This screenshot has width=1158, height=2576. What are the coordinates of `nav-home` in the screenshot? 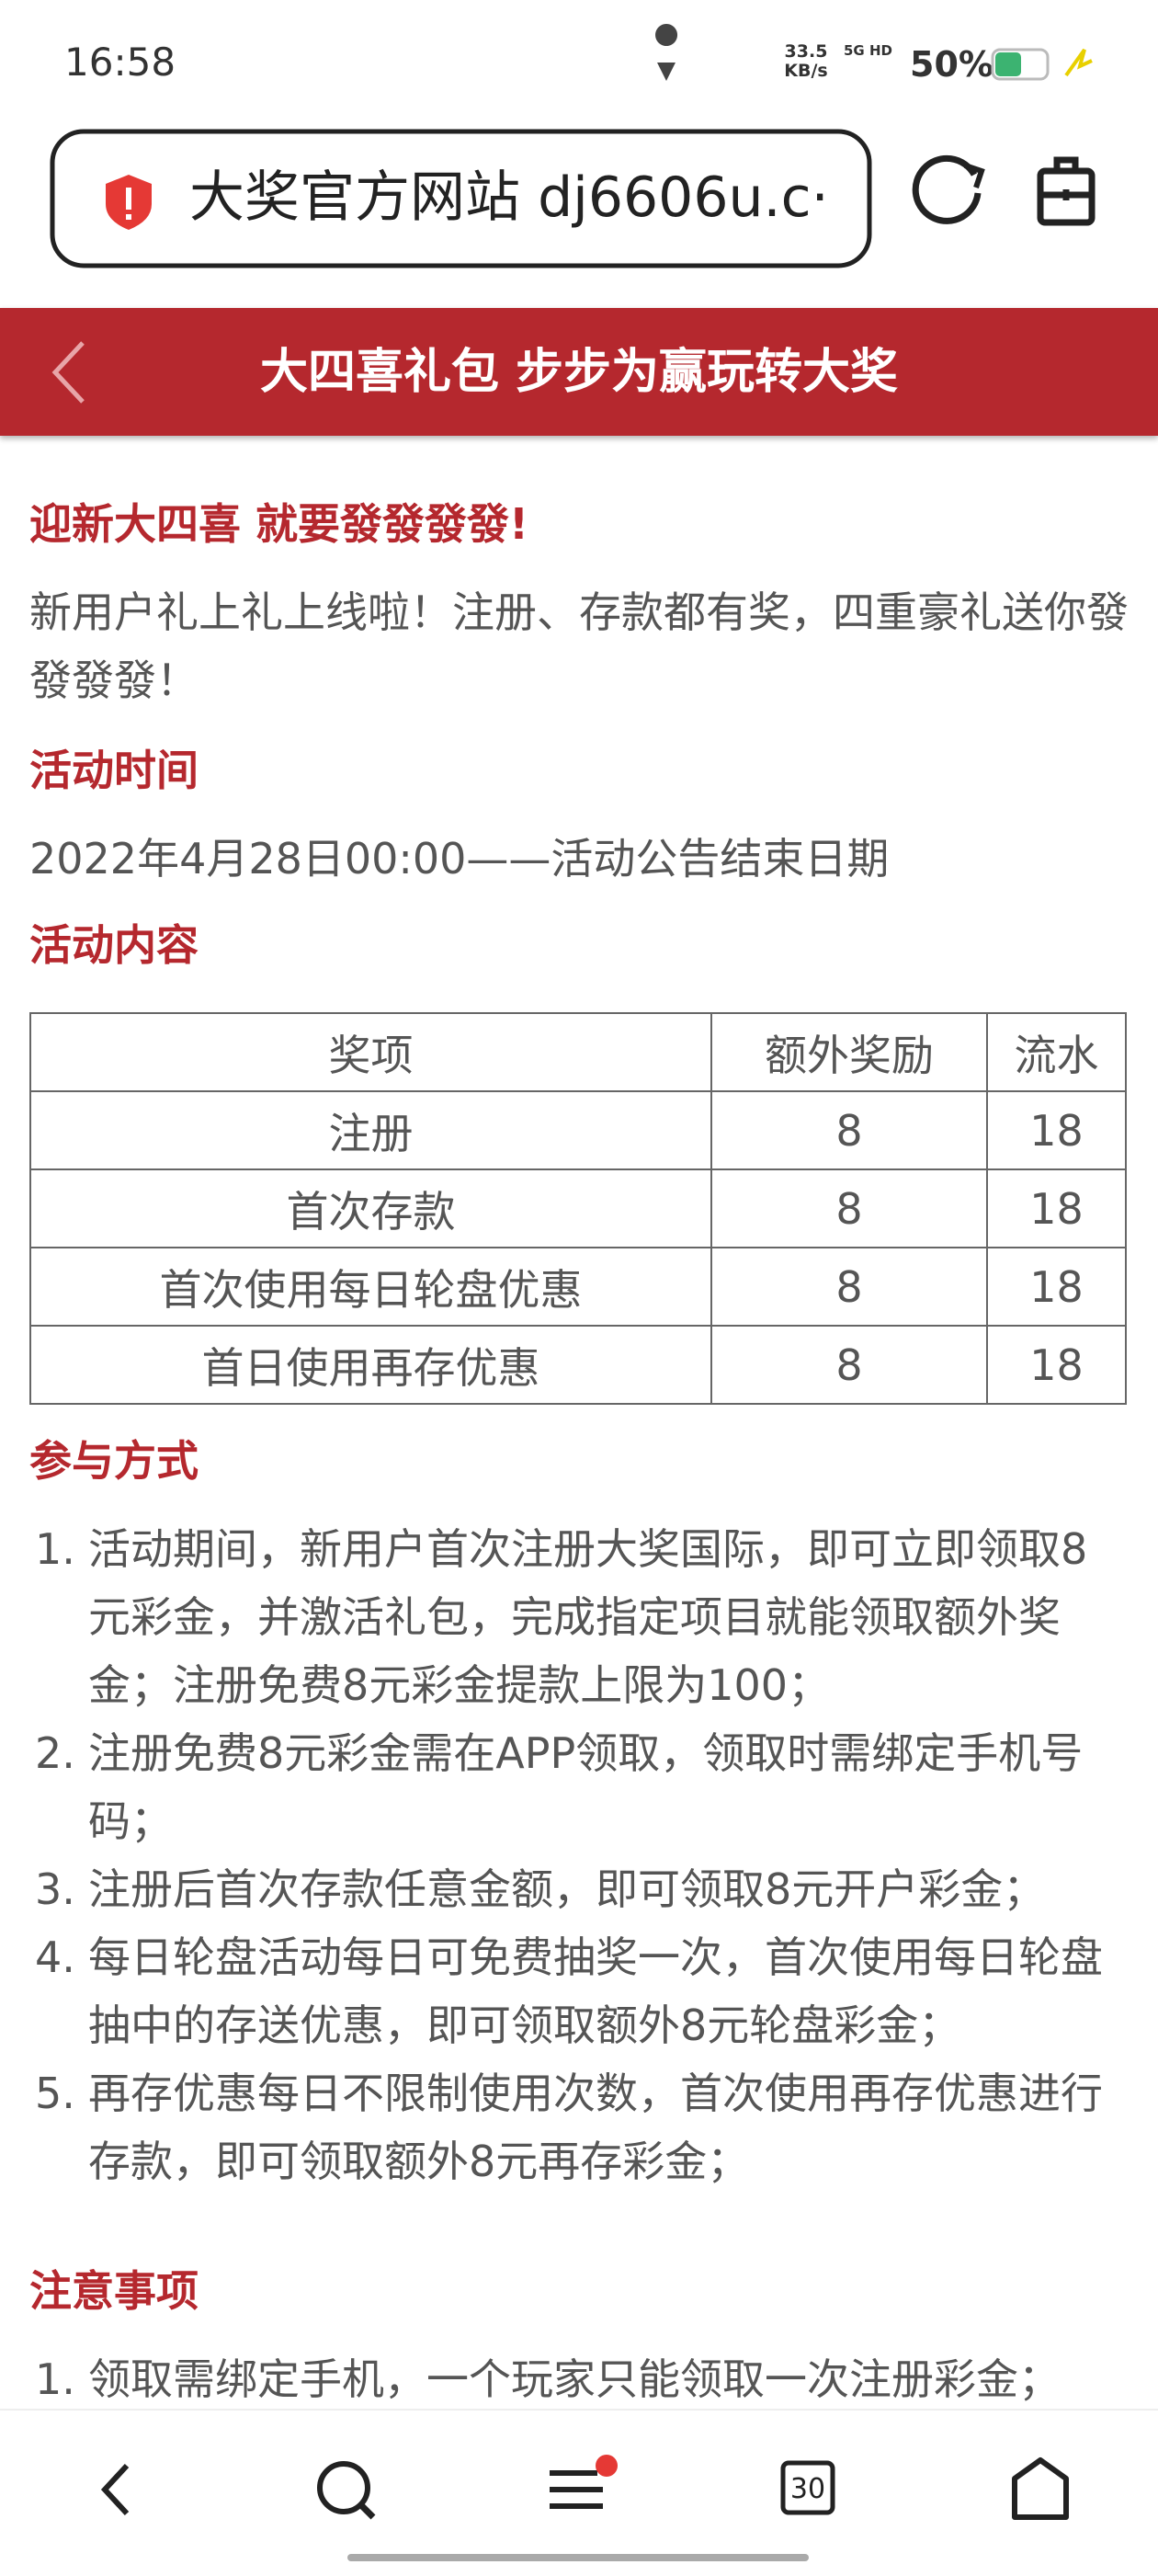 It's located at (1040, 2488).